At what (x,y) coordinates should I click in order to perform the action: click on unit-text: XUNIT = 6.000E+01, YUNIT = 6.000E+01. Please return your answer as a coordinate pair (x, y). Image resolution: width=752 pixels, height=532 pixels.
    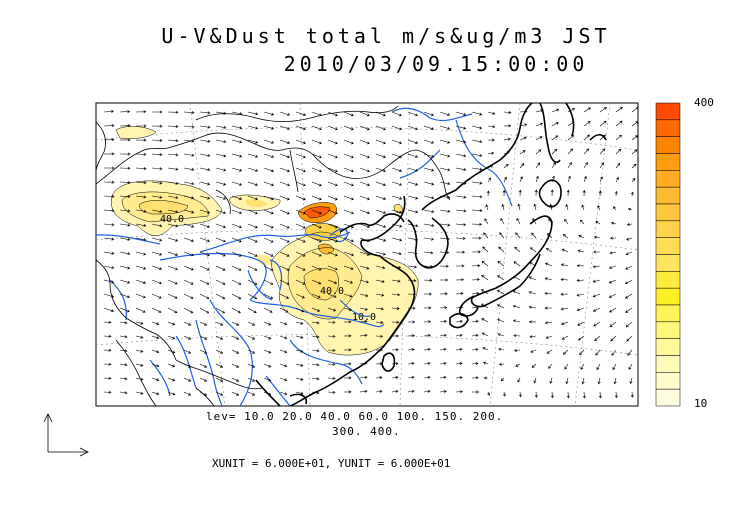
    Looking at the image, I should click on (331, 463).